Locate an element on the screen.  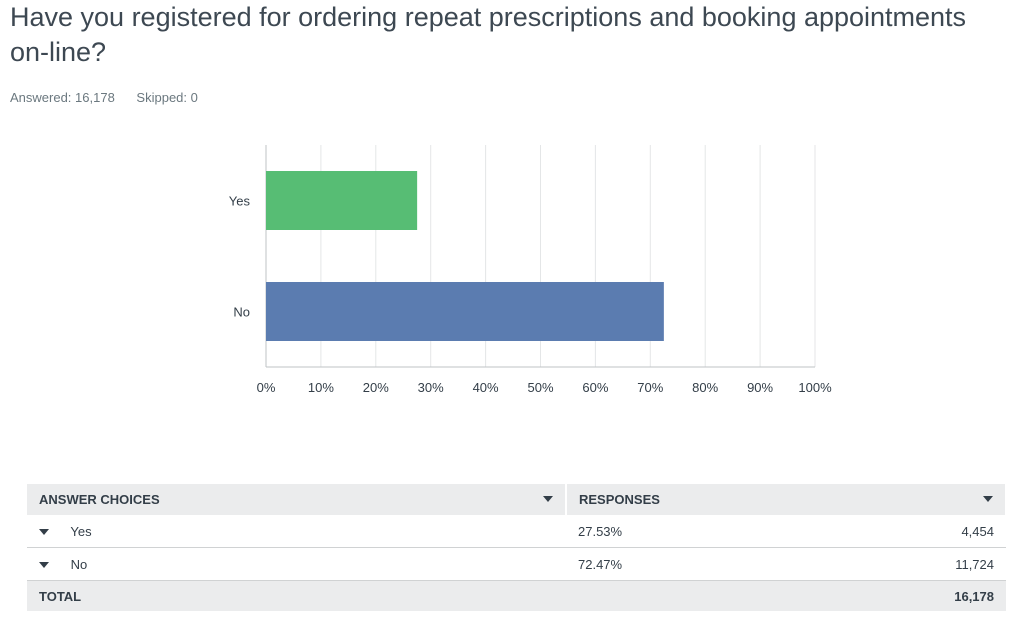
category-label: No is located at coordinates (241, 312).